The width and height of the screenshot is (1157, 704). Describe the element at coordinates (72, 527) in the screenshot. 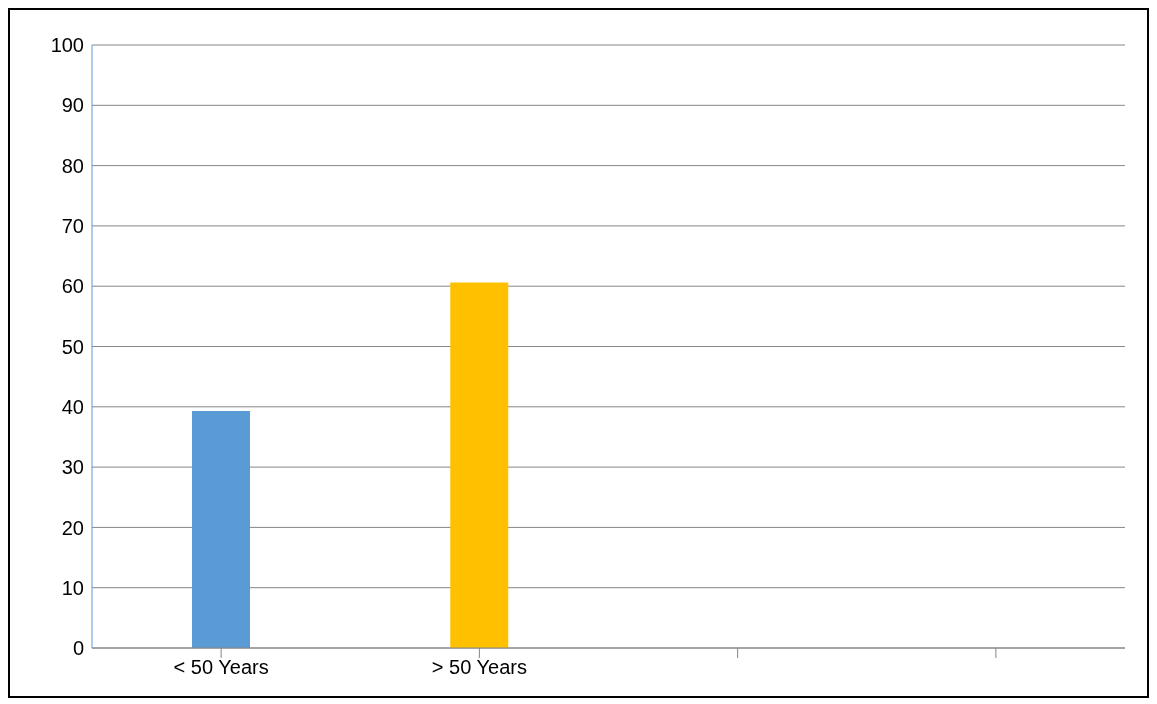

I see `y-tick-label: 20` at that location.